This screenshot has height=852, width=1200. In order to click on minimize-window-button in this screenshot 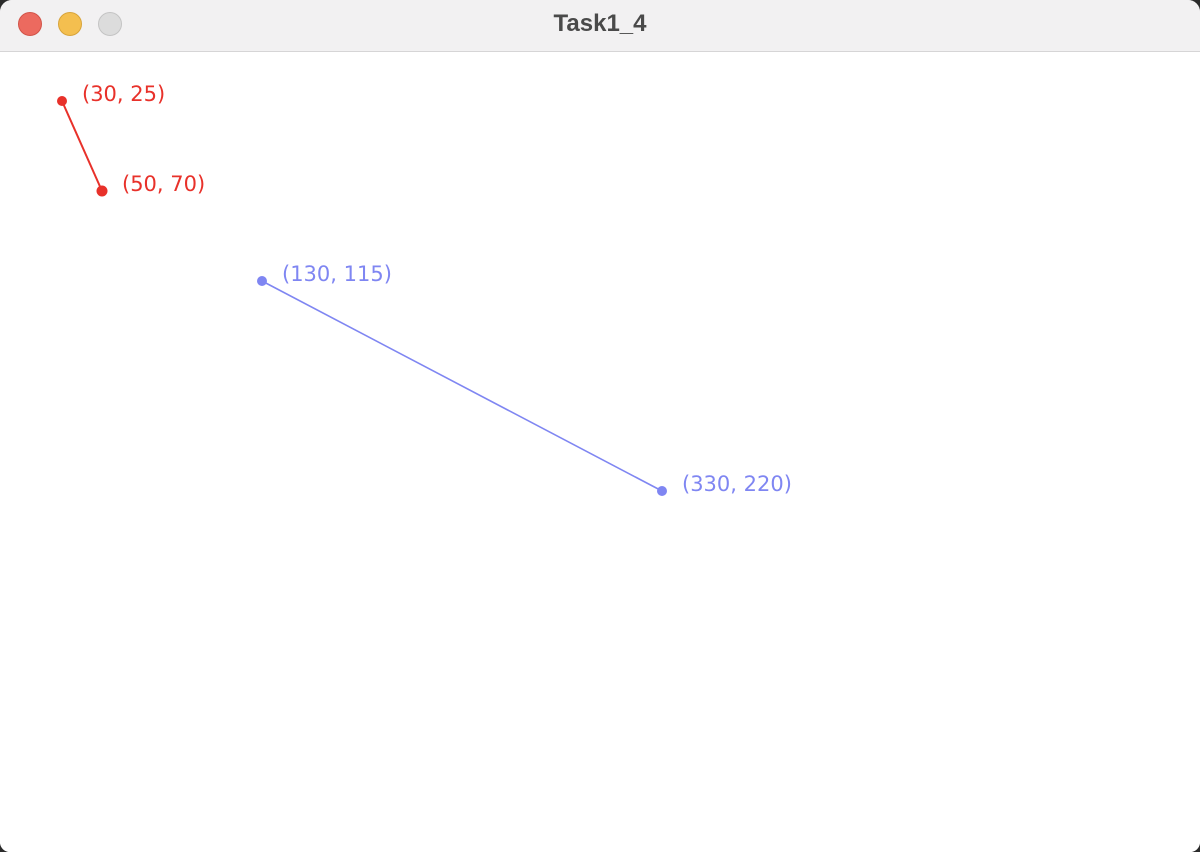, I will do `click(70, 24)`.